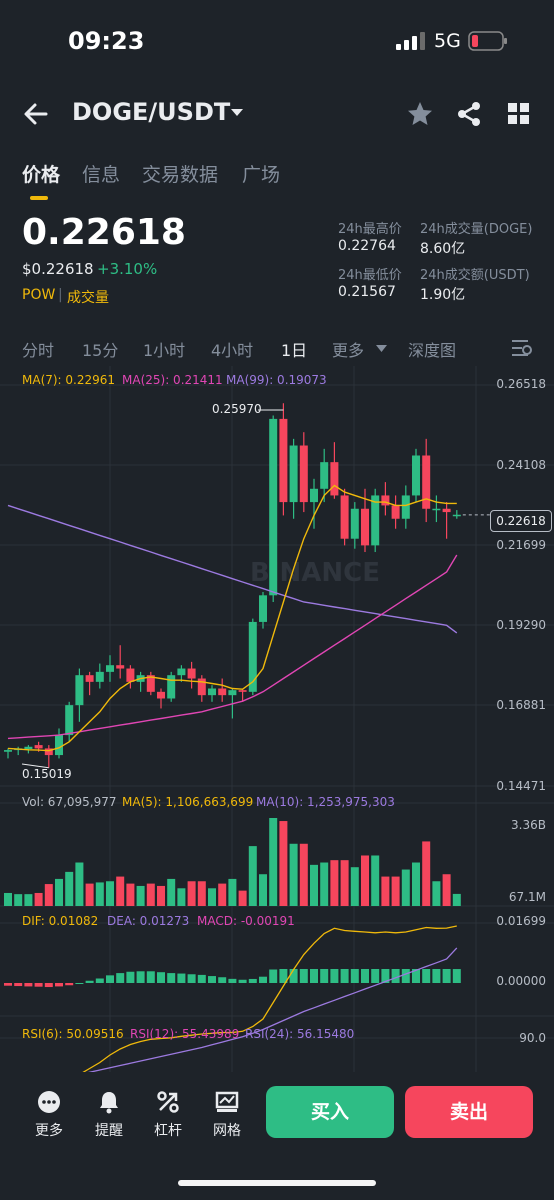 The image size is (554, 1200). I want to click on interval-4h: 4小时, so click(232, 350).